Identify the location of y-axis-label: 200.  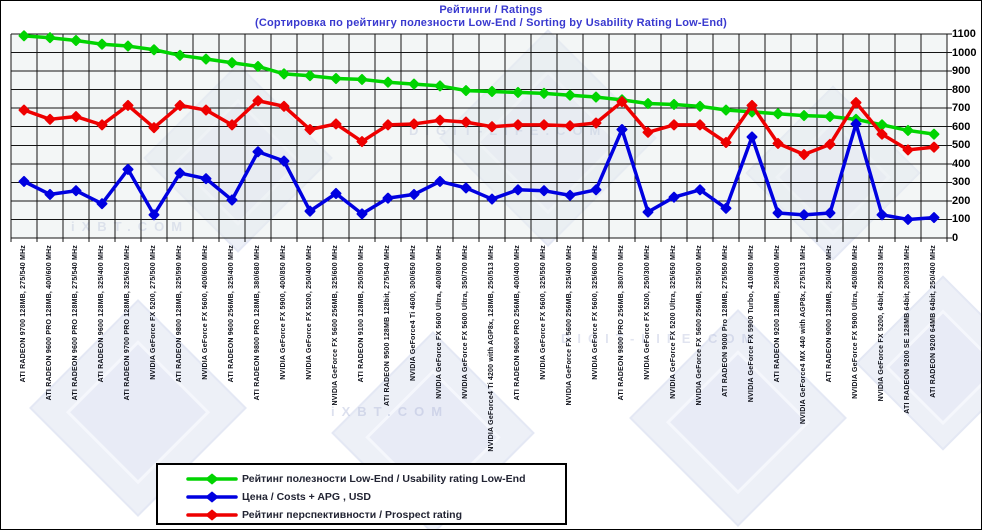
(961, 200).